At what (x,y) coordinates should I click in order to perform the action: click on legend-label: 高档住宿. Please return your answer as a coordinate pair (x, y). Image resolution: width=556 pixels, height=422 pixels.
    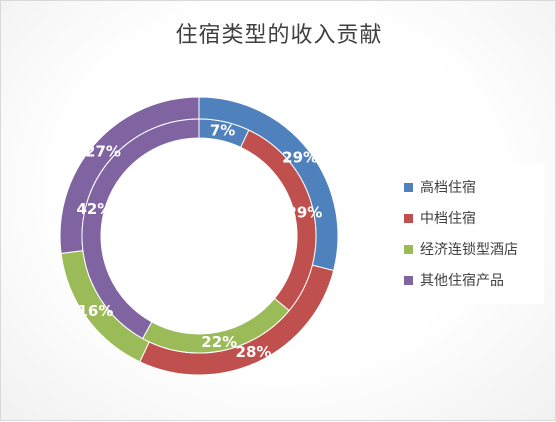
    Looking at the image, I should click on (448, 188).